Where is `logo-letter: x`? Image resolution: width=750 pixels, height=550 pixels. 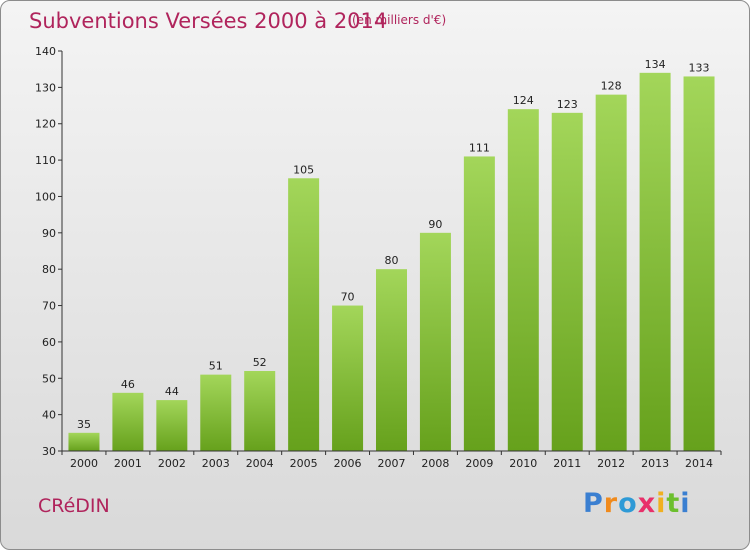
logo-letter: x is located at coordinates (647, 503).